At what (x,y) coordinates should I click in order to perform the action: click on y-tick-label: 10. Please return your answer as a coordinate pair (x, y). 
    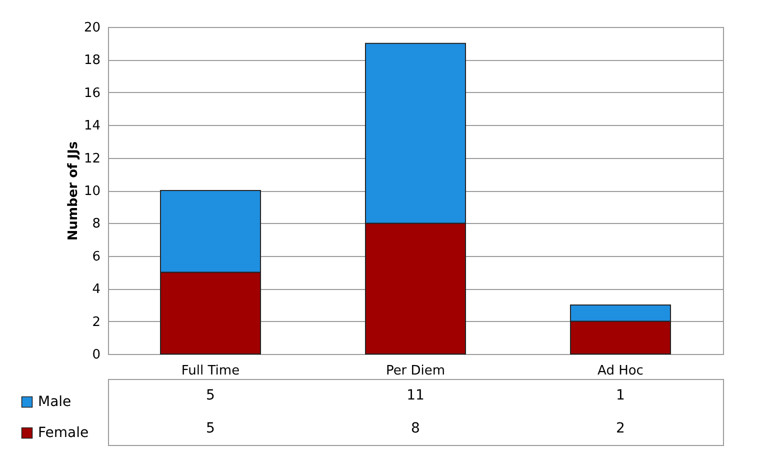
    Looking at the image, I should click on (92, 191).